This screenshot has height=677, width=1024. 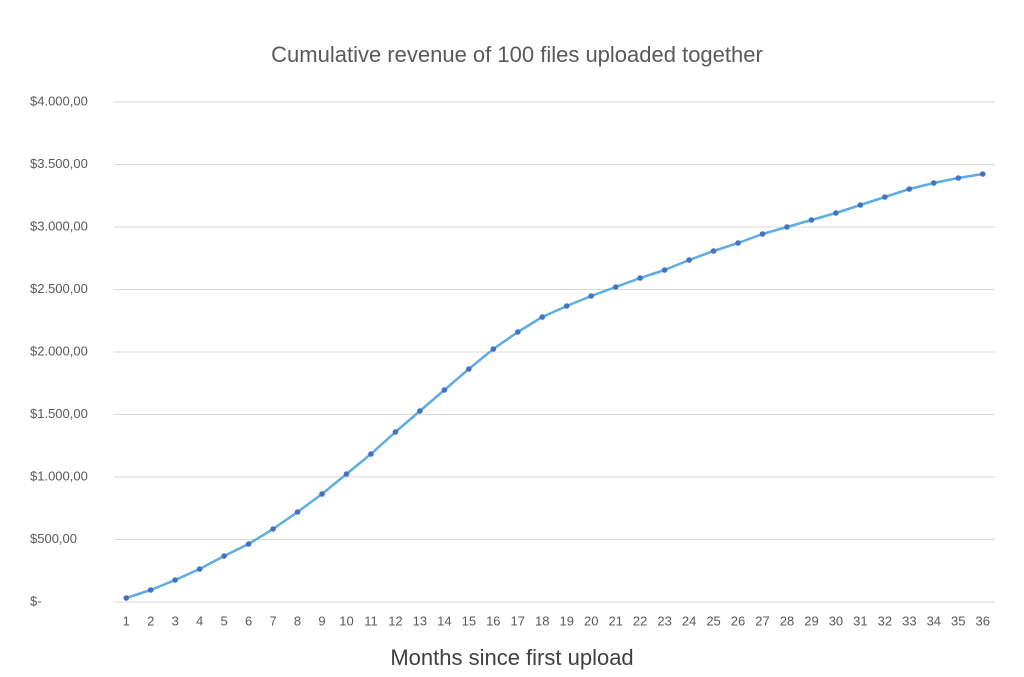 What do you see at coordinates (126, 620) in the screenshot?
I see `x-tick-label: 1` at bounding box center [126, 620].